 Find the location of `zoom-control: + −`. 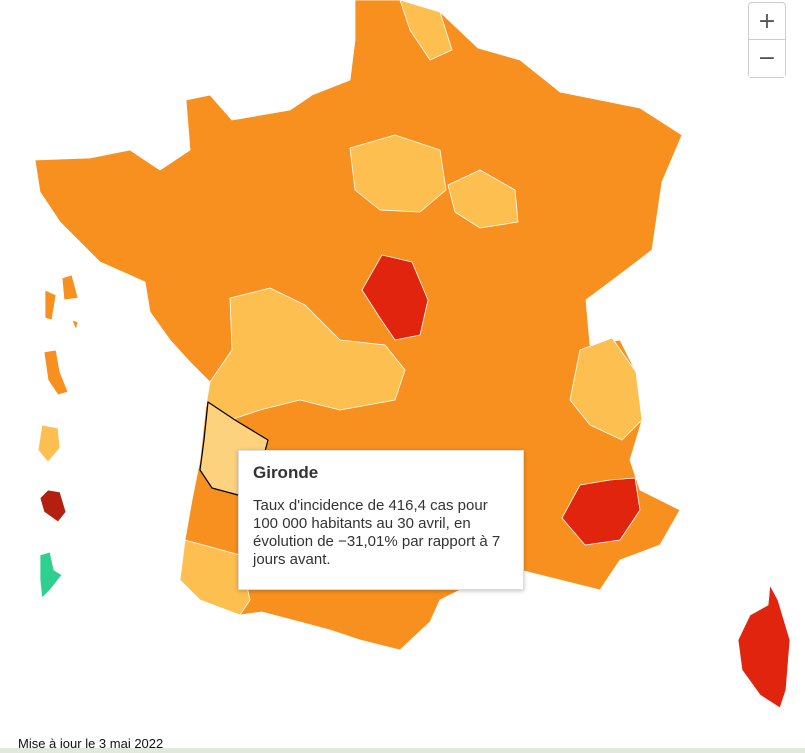

zoom-control: + − is located at coordinates (767, 40).